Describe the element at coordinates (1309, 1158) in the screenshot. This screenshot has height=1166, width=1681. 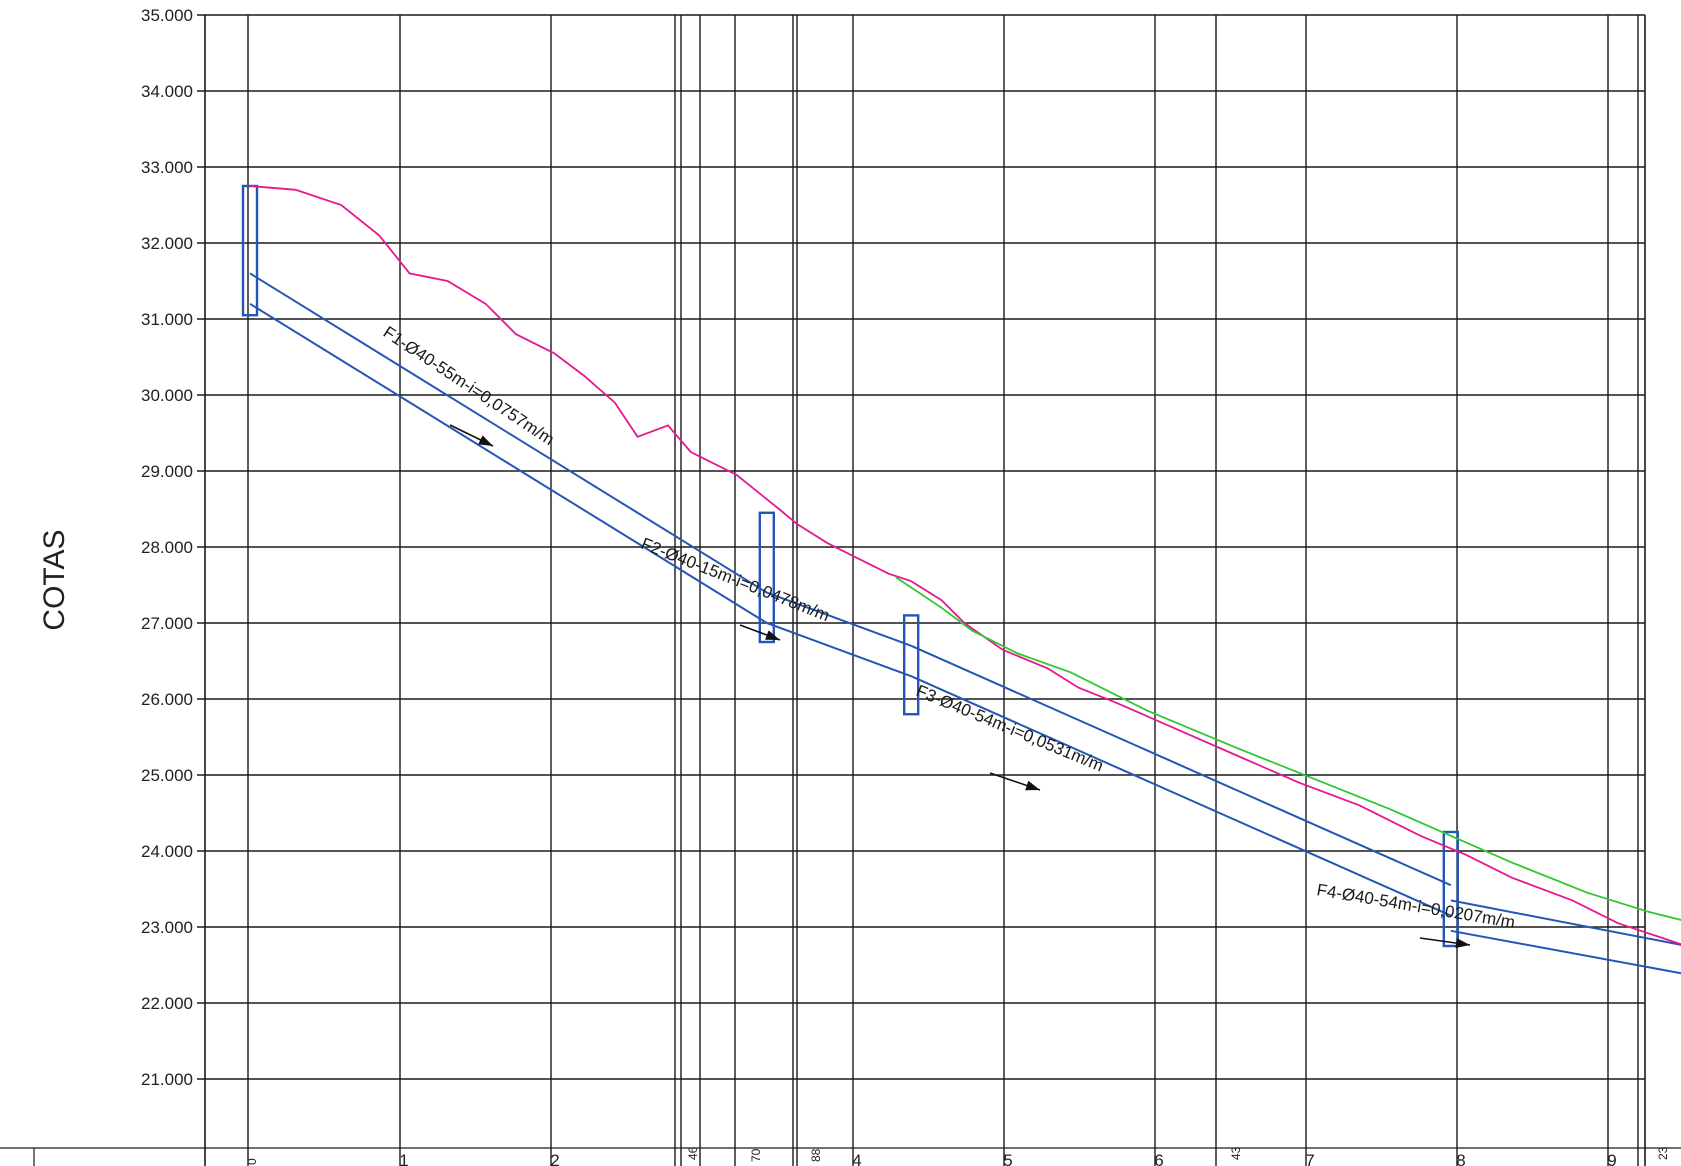
I see `x-tick-label: 7` at that location.